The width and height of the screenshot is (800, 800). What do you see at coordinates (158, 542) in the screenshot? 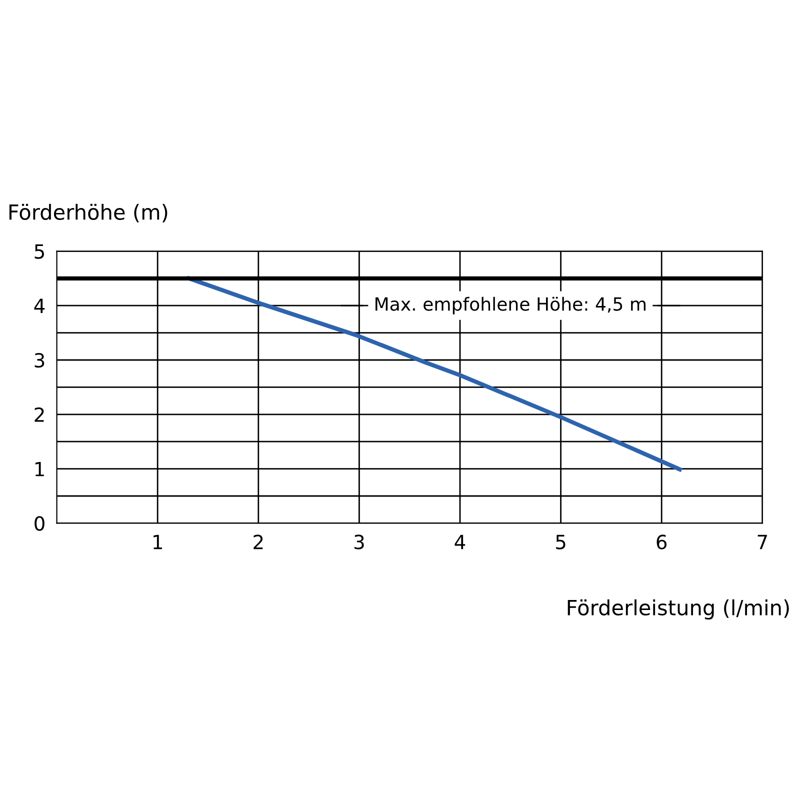
I see `x-tick-label: 1` at bounding box center [158, 542].